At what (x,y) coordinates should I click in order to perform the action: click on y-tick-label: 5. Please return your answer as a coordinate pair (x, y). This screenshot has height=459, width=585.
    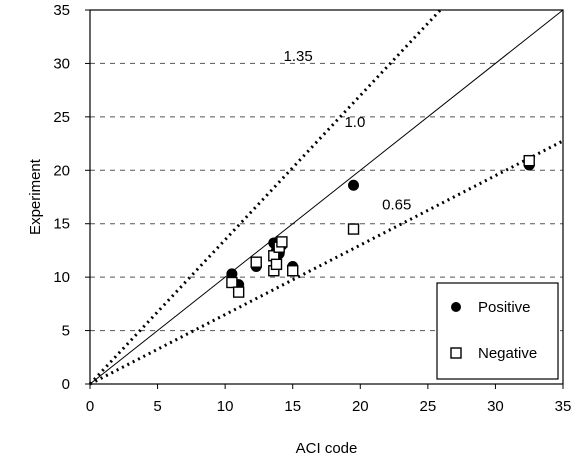
    Looking at the image, I should click on (66, 331).